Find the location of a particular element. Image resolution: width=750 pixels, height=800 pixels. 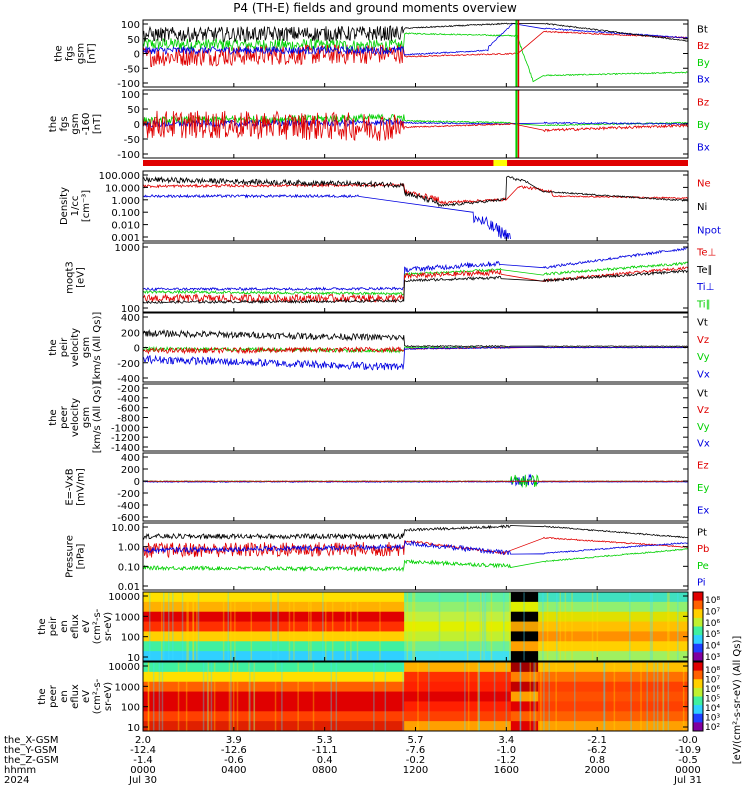

ytick-label: 0.10 is located at coordinates (129, 567).